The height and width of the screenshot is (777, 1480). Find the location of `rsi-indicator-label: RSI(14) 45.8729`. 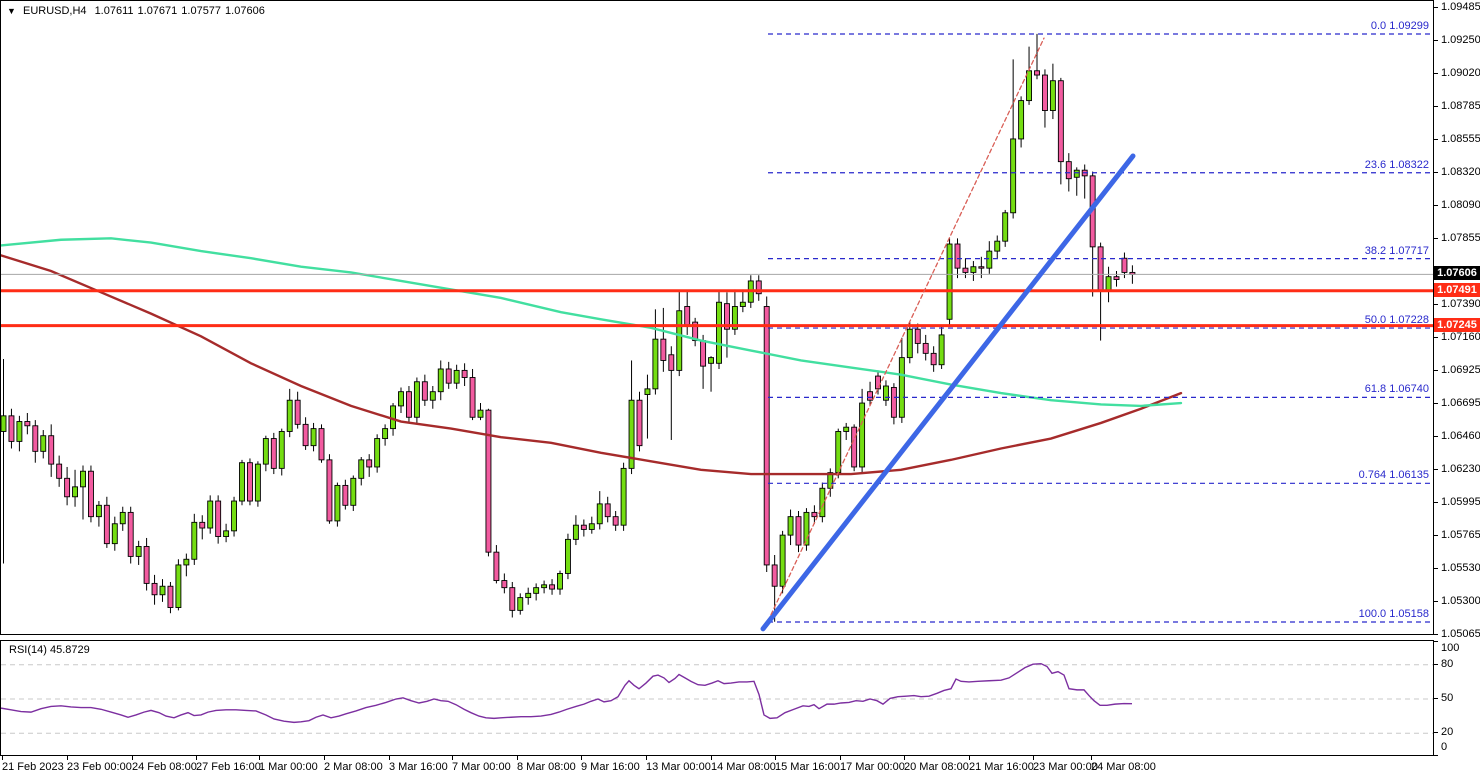

rsi-indicator-label: RSI(14) 45.8729 is located at coordinates (49, 650).